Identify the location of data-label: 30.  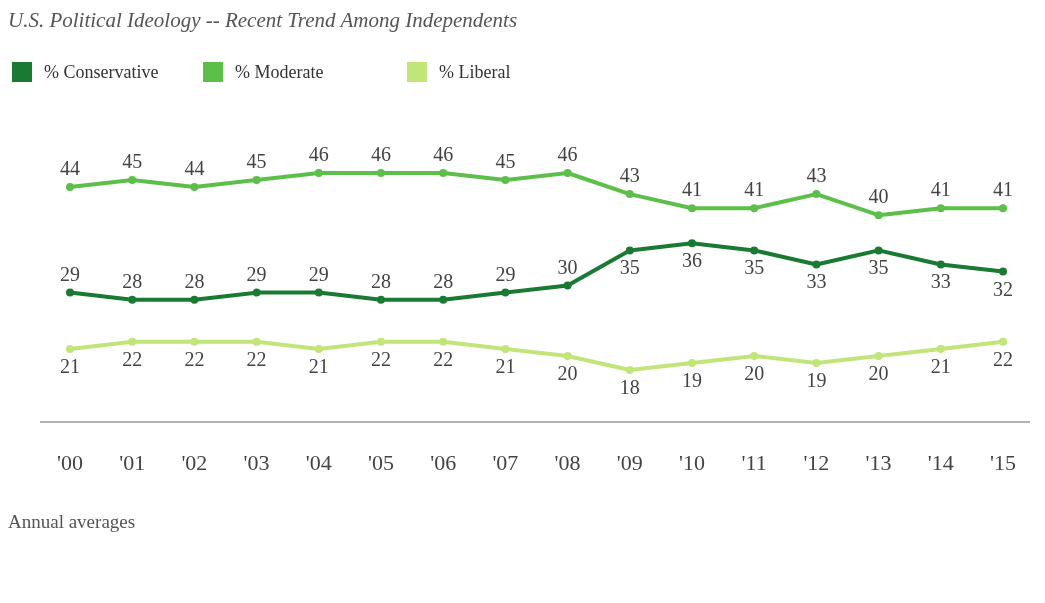
(567, 266).